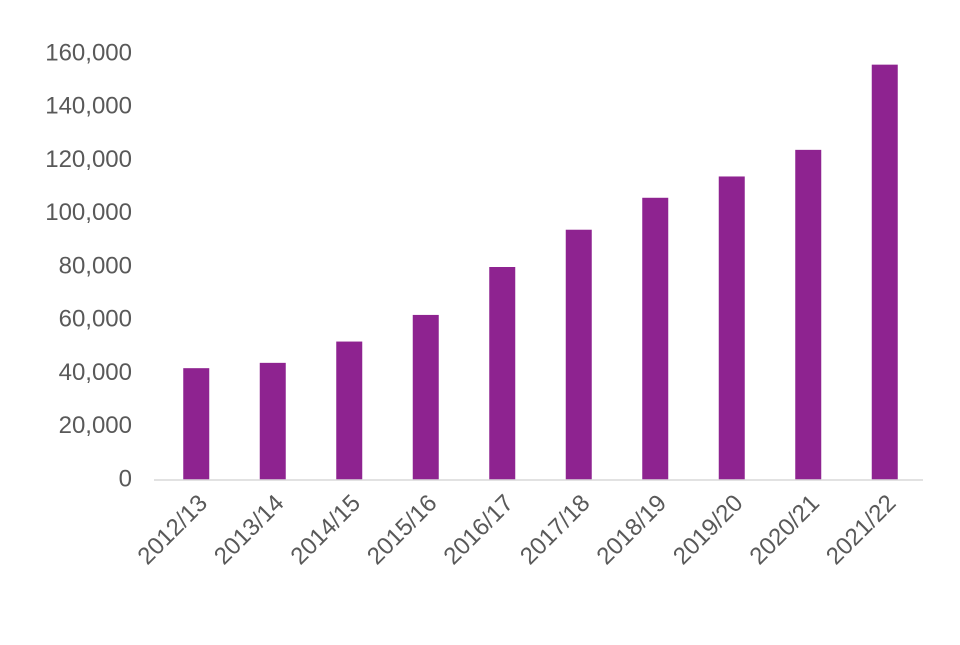  I want to click on x-tick-label: 2015/16, so click(402, 530).